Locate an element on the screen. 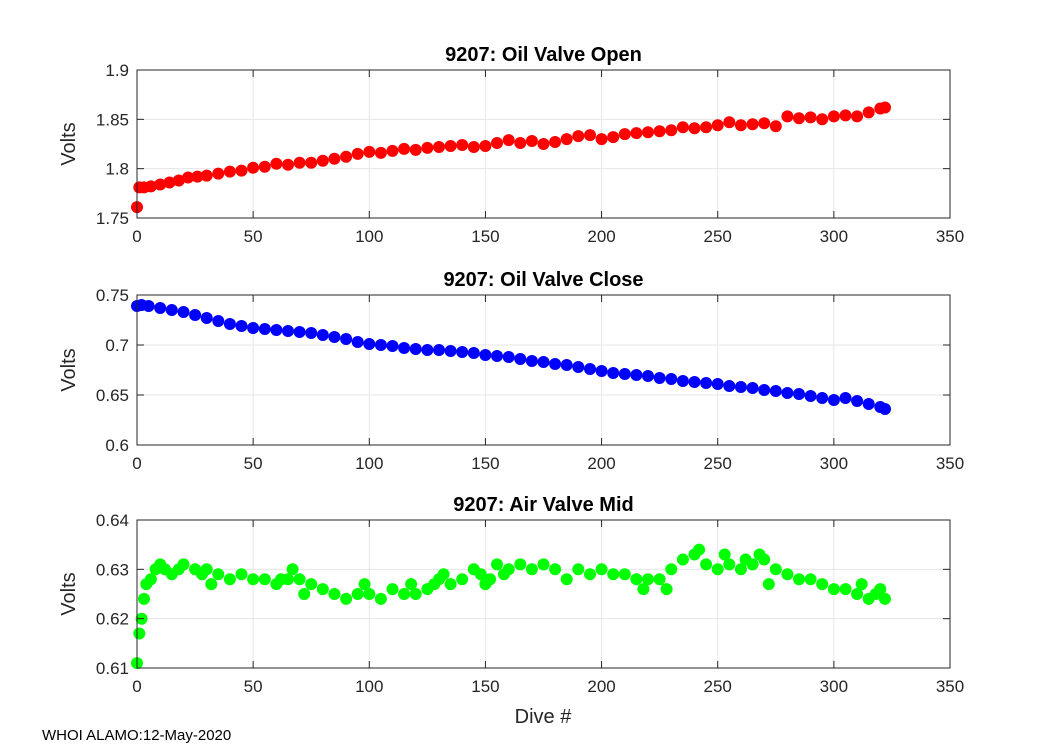 The image size is (1050, 750). y-tick-label: 0.63 is located at coordinates (112, 569).